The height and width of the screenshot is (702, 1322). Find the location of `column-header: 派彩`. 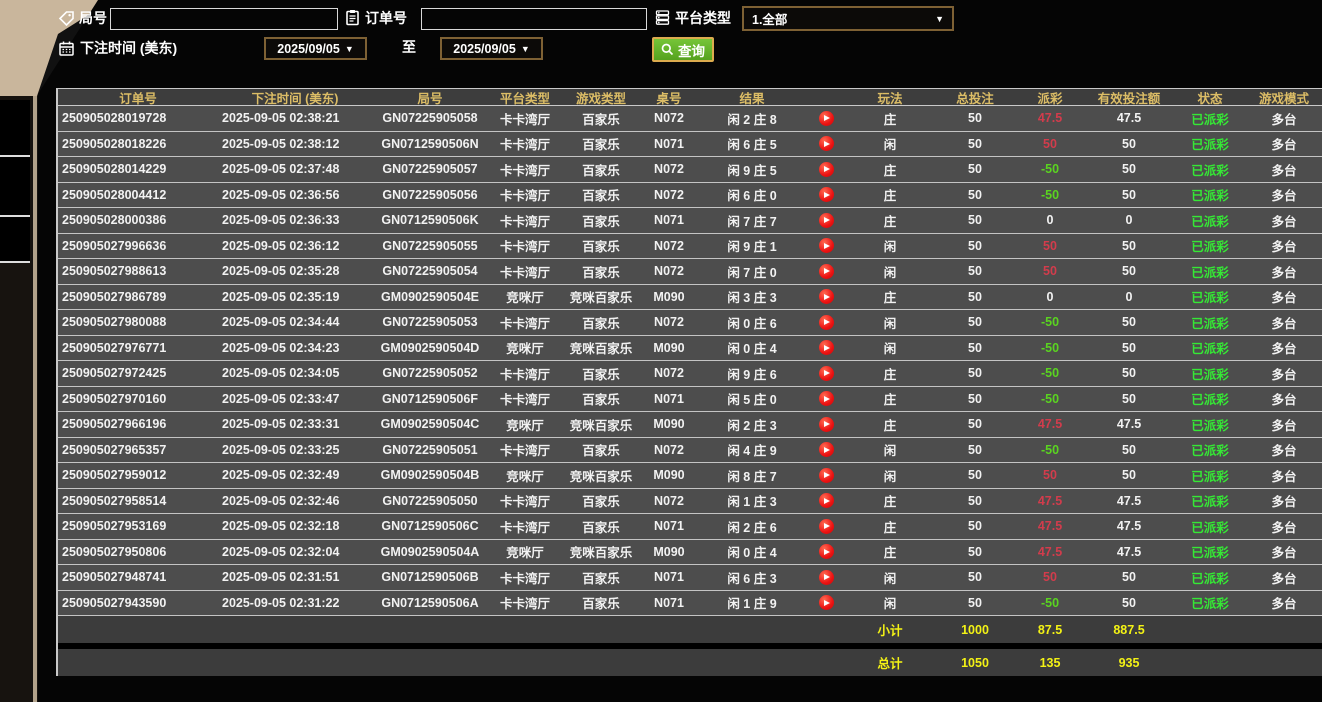

column-header: 派彩 is located at coordinates (1050, 98).